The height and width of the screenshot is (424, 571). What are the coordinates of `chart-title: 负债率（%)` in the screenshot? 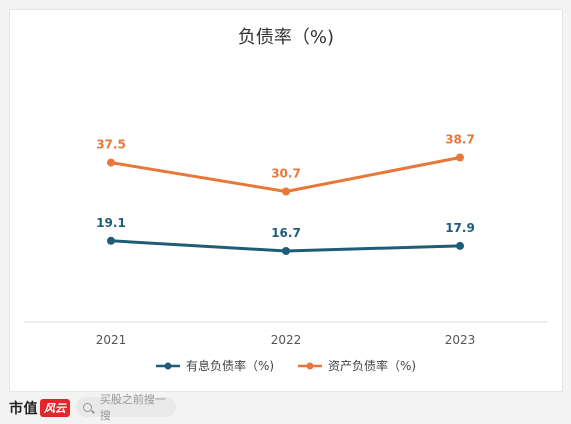 It's located at (286, 37).